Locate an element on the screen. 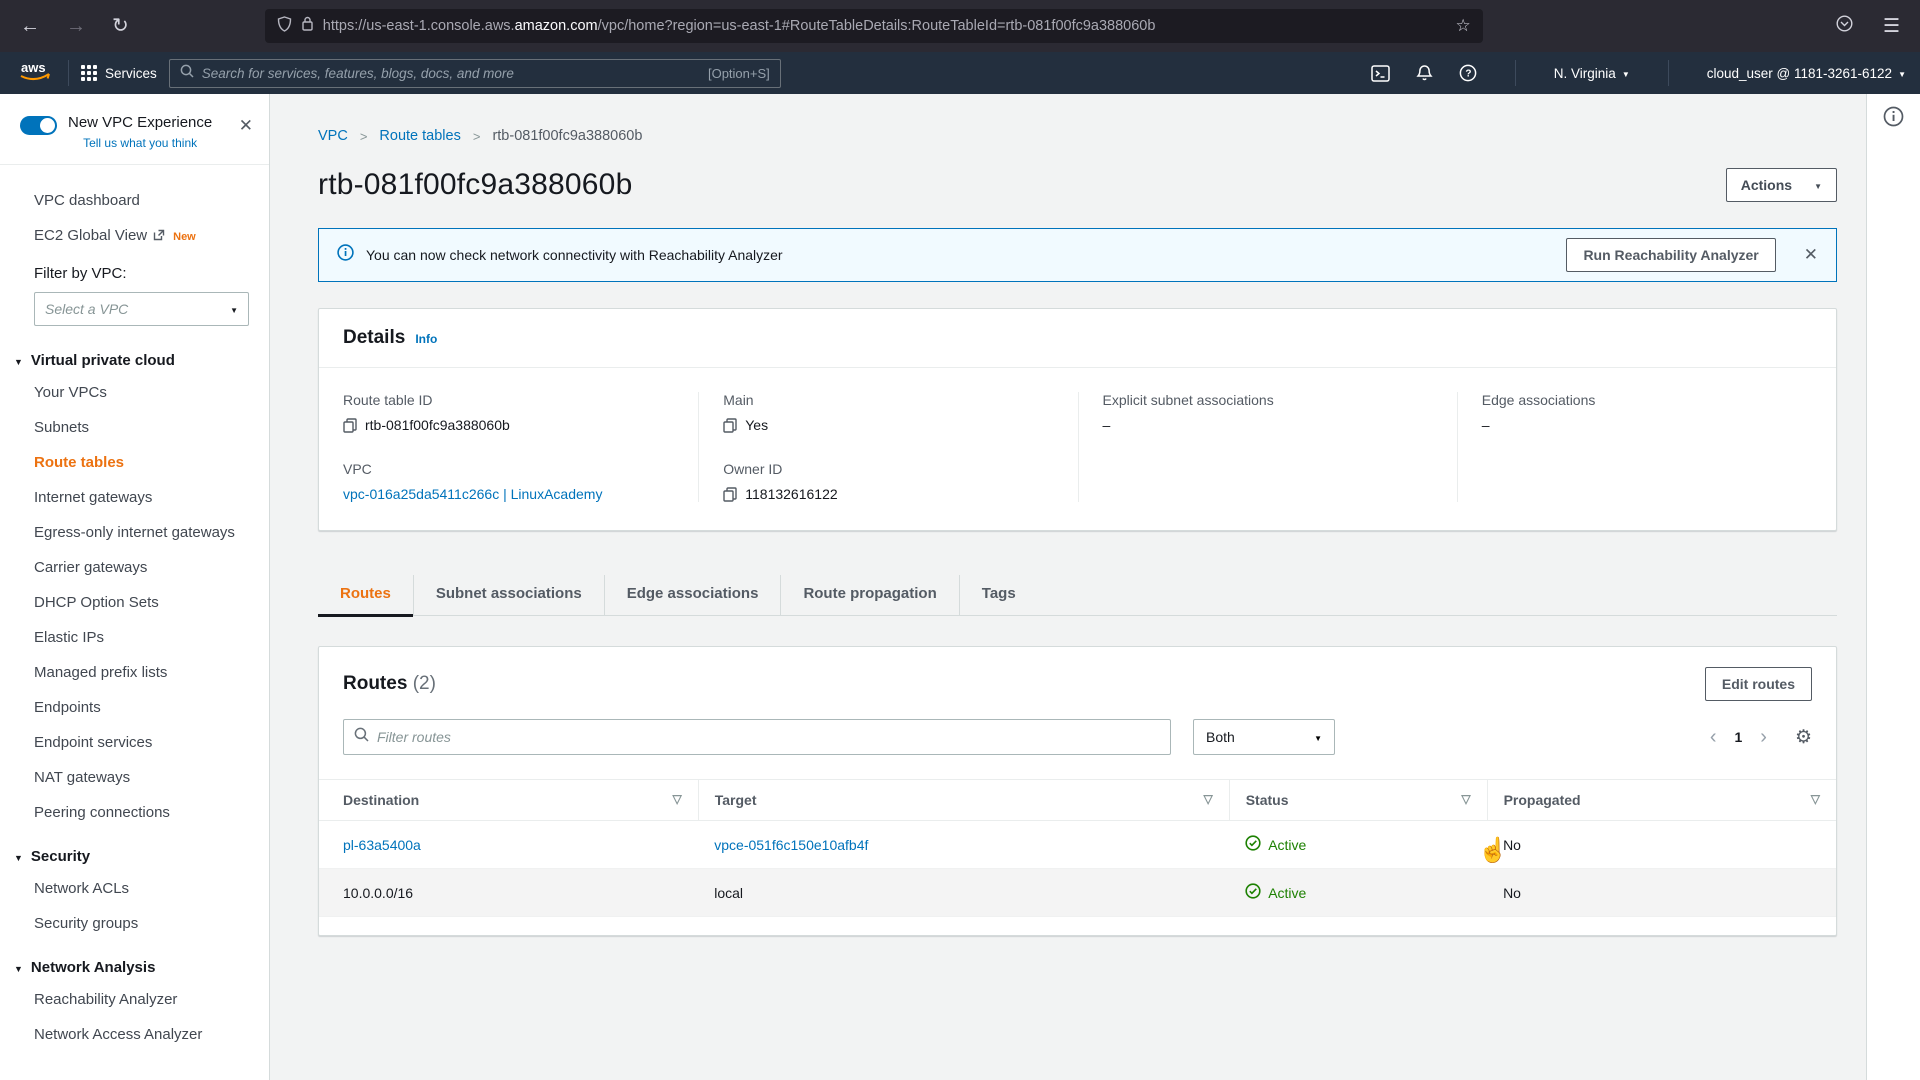 The width and height of the screenshot is (1920, 1080). page-title: rtb-081f00fc9a388060b is located at coordinates (475, 184).